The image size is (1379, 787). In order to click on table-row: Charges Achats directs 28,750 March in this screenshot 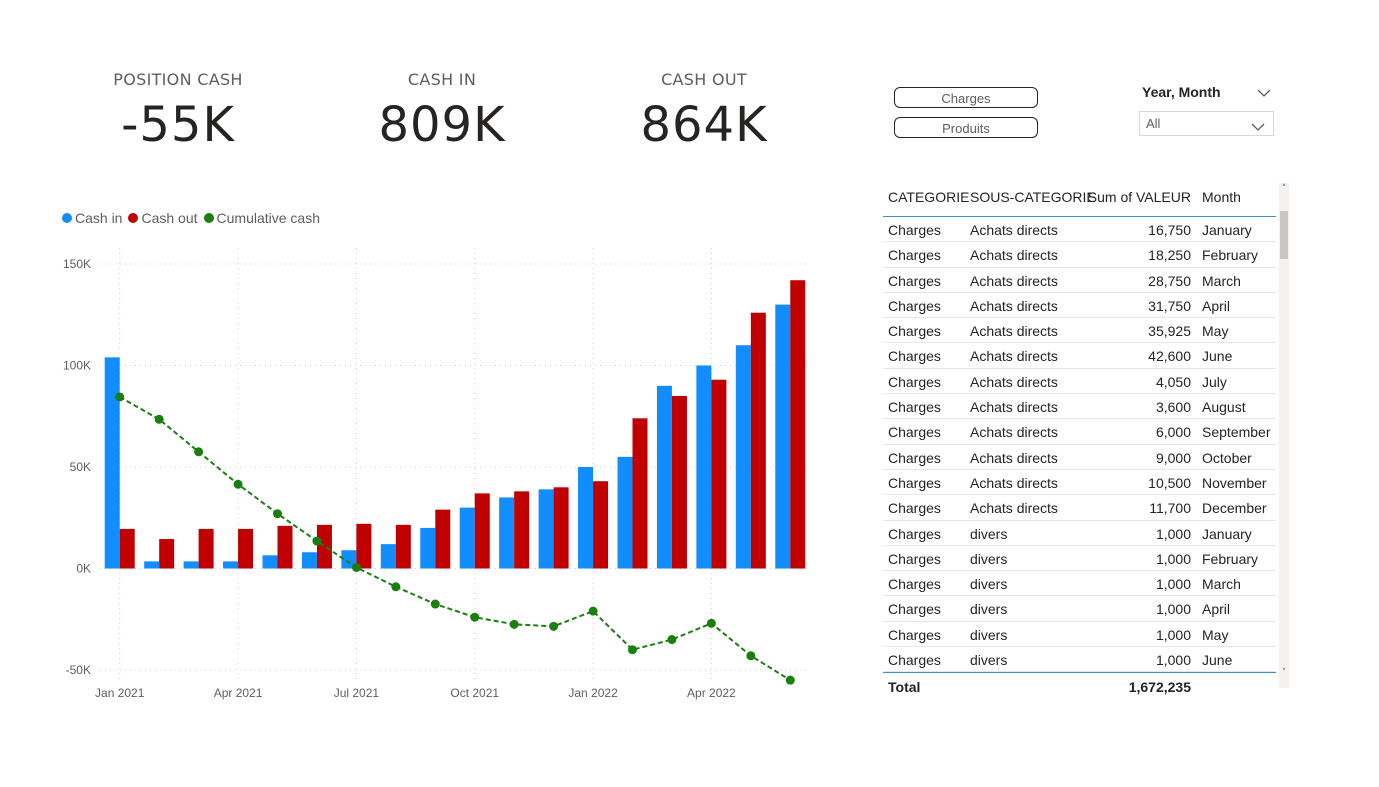, I will do `click(1079, 280)`.